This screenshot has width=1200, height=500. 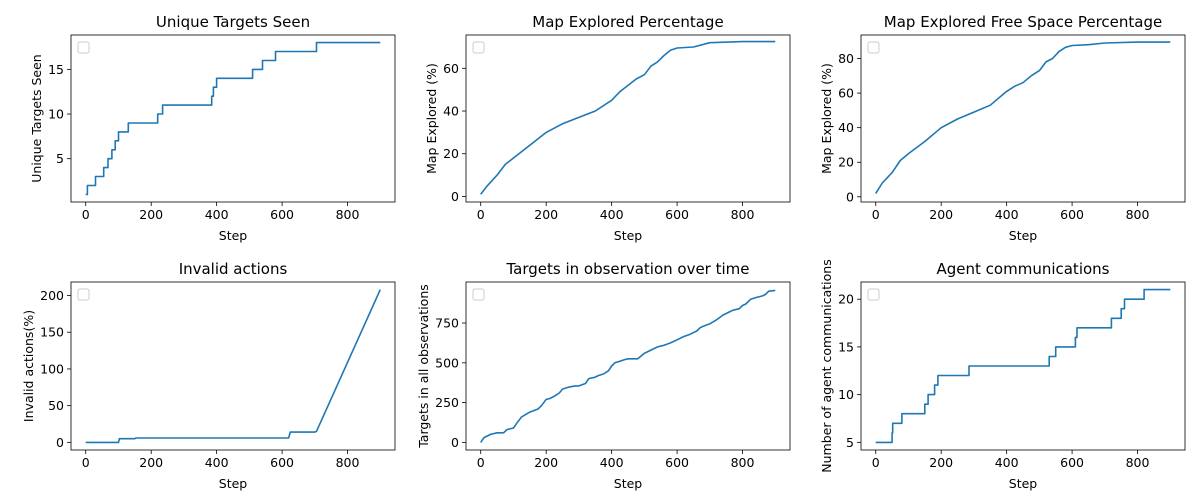 What do you see at coordinates (447, 362) in the screenshot?
I see `y-tick-label: 500` at bounding box center [447, 362].